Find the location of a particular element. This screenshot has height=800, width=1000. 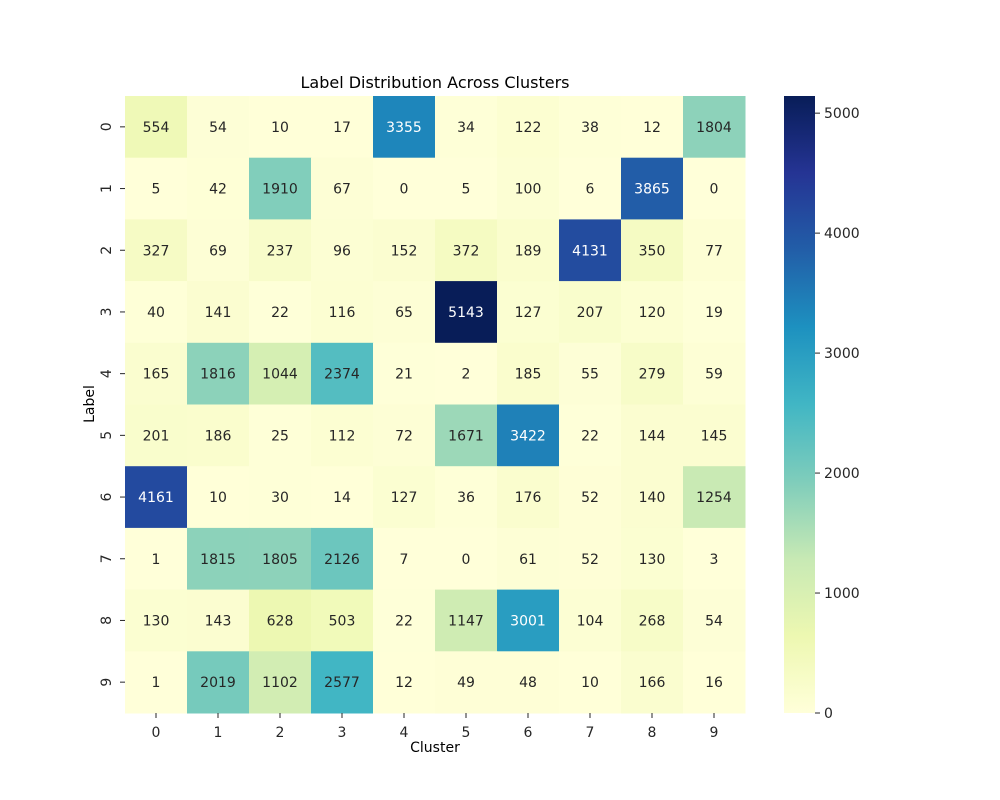

y-tick-label: 6 is located at coordinates (107, 497).